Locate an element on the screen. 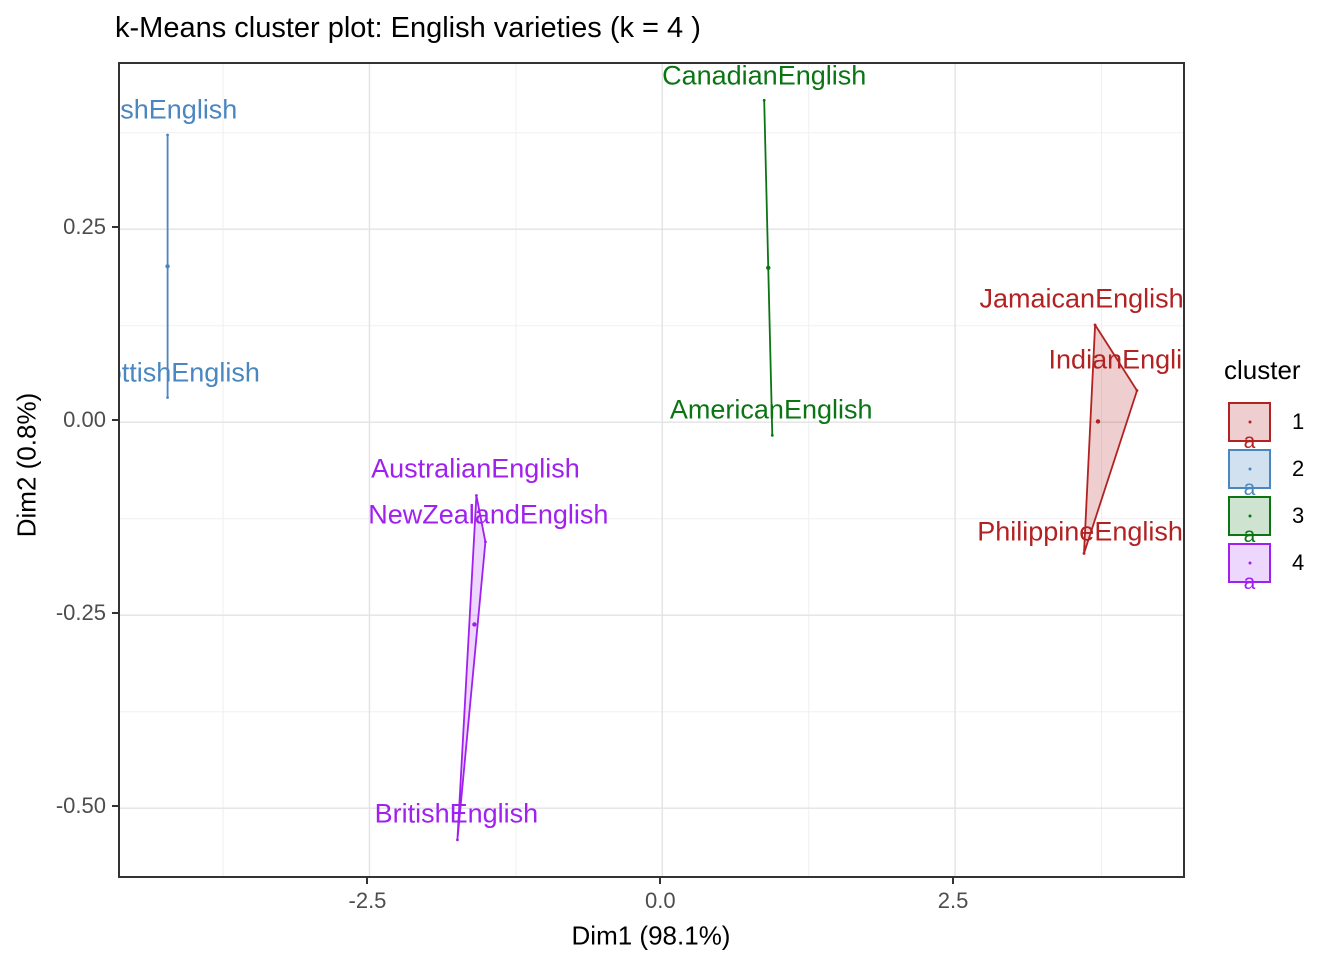 This screenshot has width=1344, height=960. x-tick-label: 2.5 is located at coordinates (953, 900).